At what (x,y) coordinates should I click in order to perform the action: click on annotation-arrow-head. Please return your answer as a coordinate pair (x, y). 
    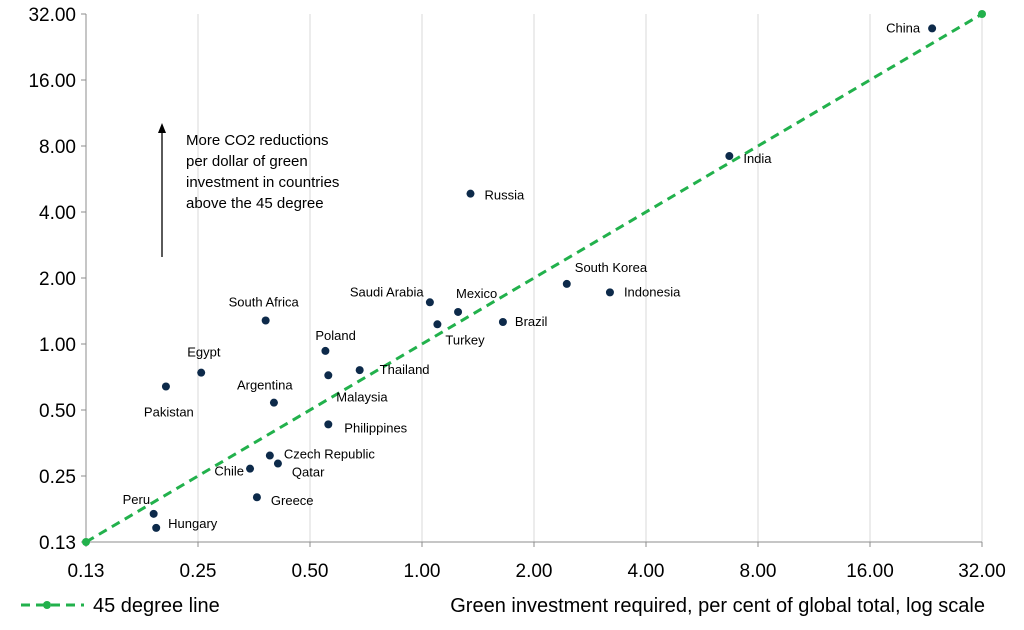
    Looking at the image, I should click on (162, 128).